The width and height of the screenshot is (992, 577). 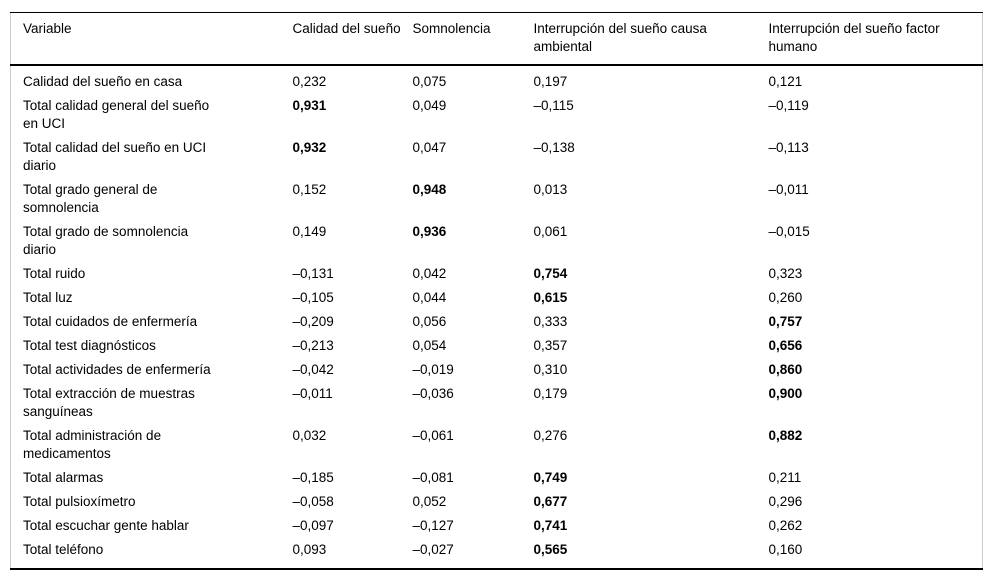 I want to click on value-cell: 0,061, so click(x=550, y=231).